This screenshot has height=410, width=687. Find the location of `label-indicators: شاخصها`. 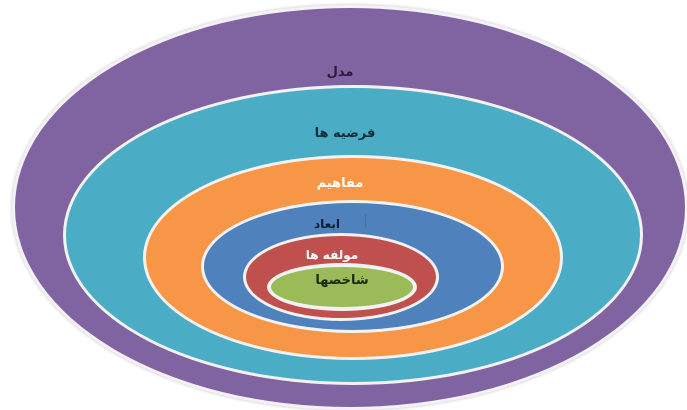

label-indicators: شاخصها is located at coordinates (342, 280).